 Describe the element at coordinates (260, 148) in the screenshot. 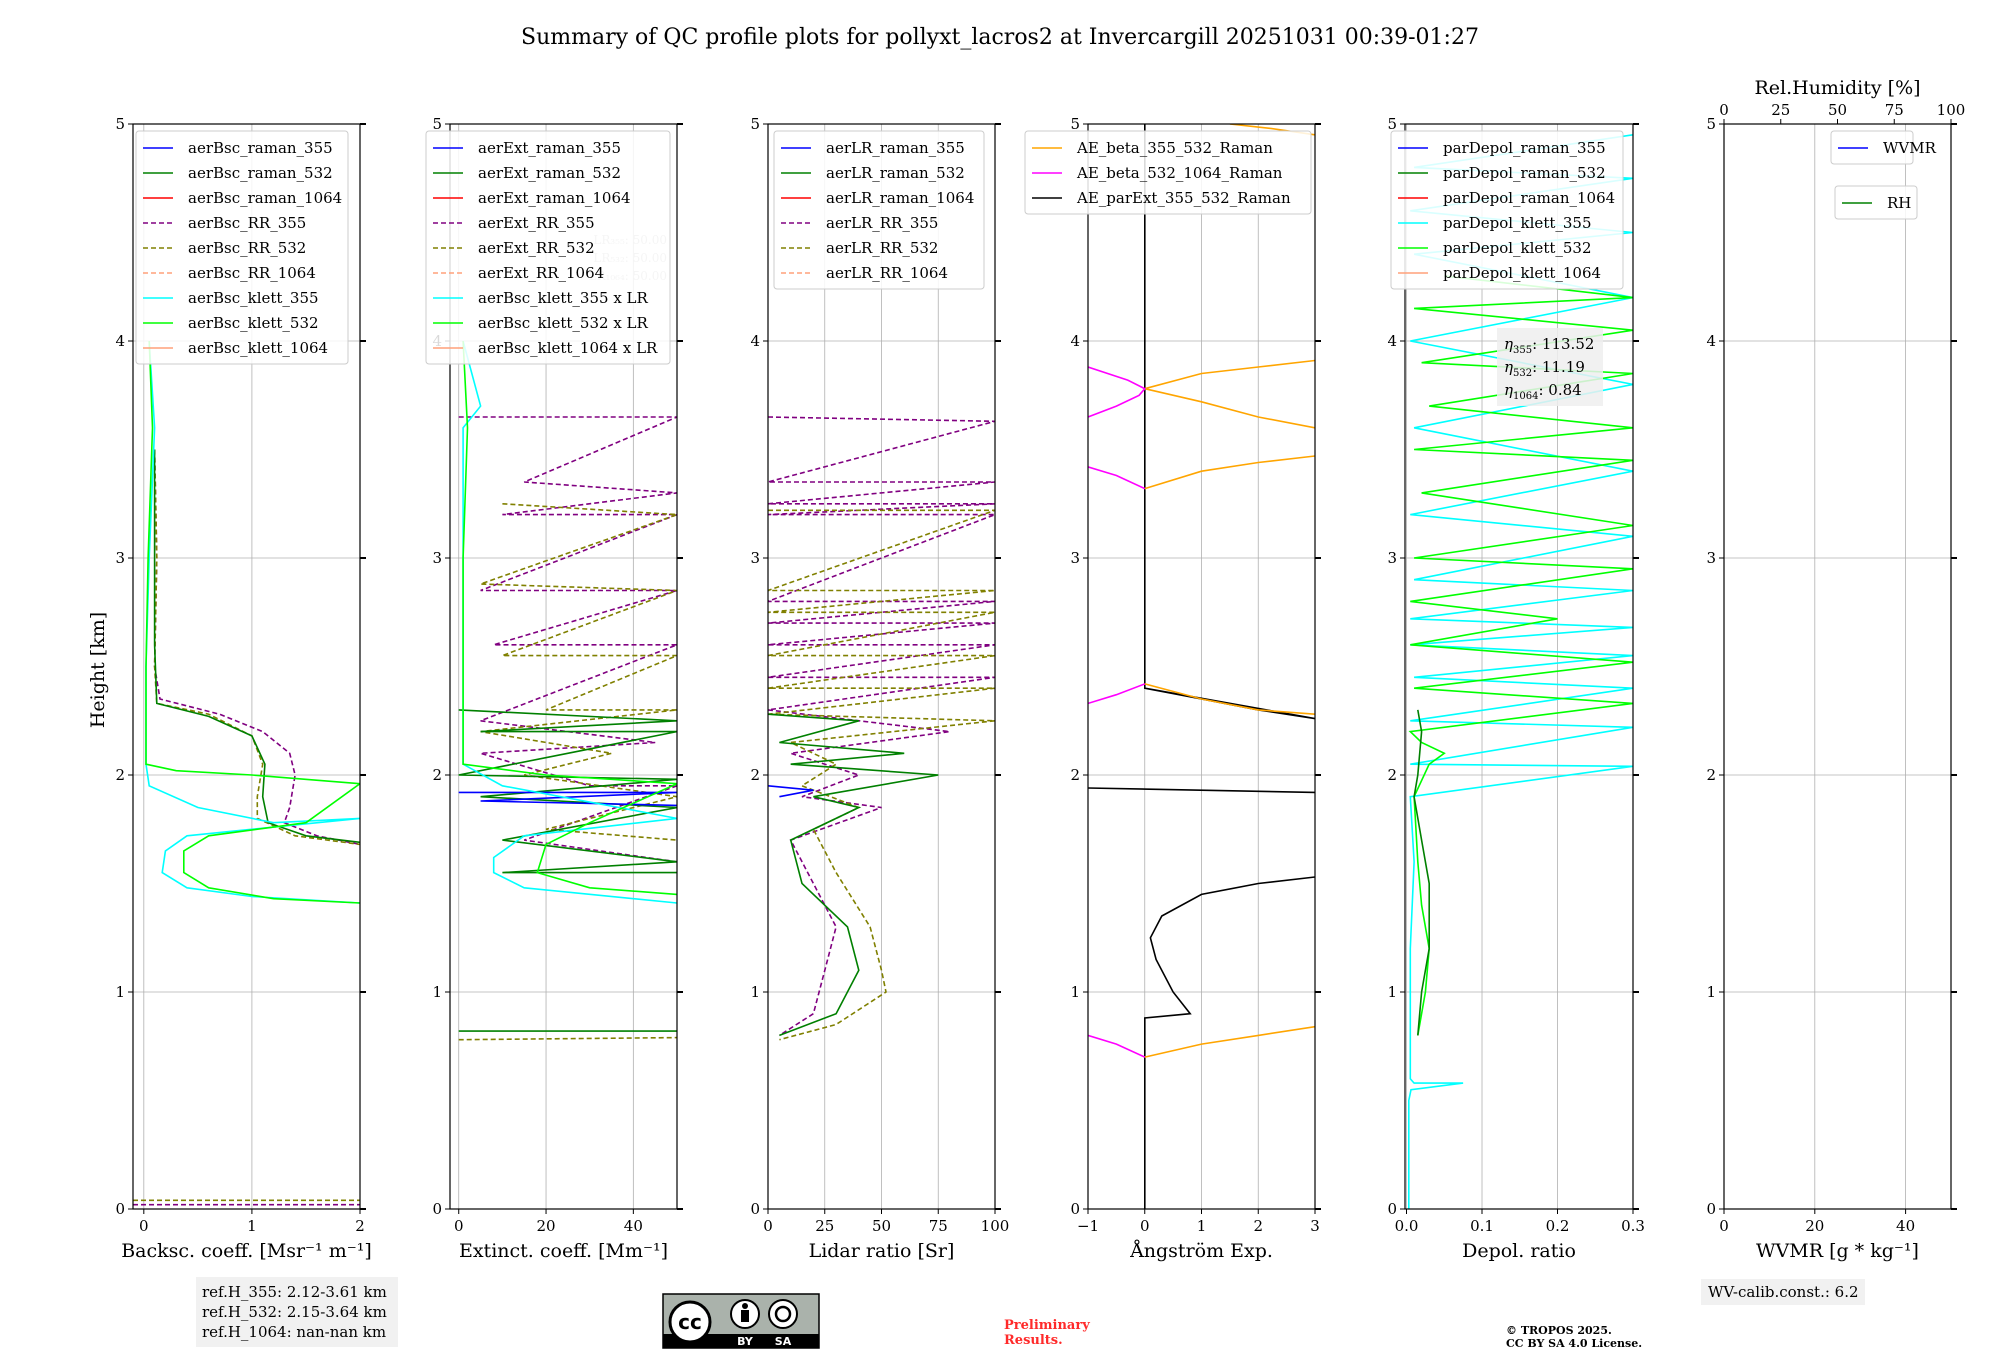

I see `legend-entry: aerBsc_raman_355` at that location.